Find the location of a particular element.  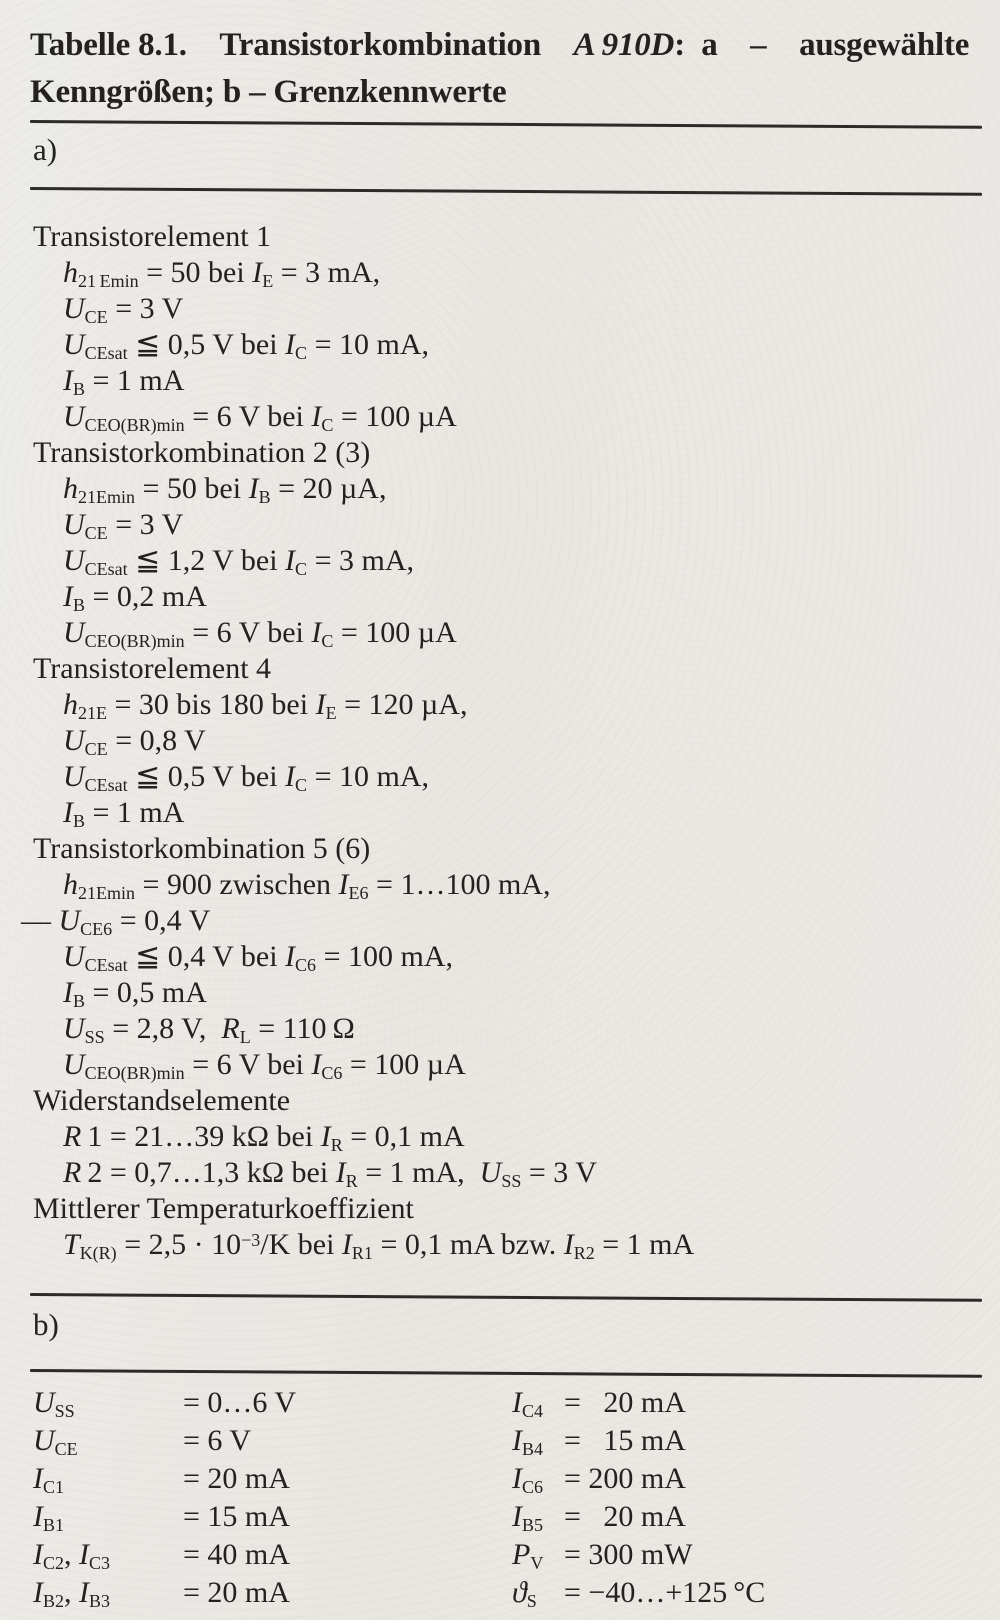

symbol-cell: IB4 is located at coordinates (538, 1441).